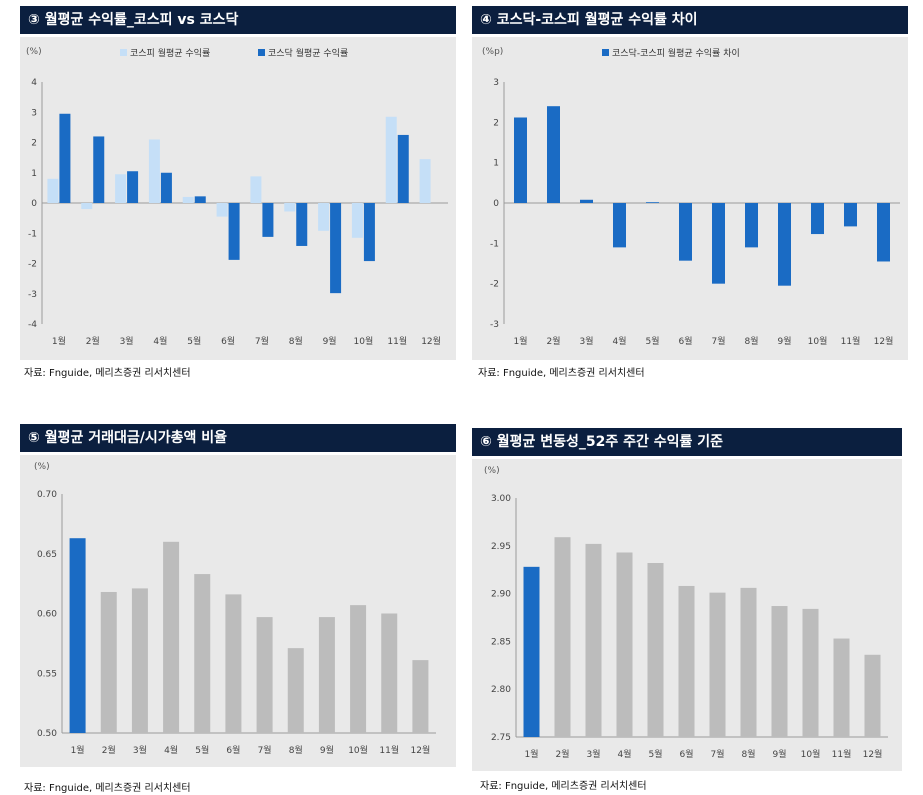 This screenshot has height=795, width=923. I want to click on x-tick-label: 6월, so click(685, 341).